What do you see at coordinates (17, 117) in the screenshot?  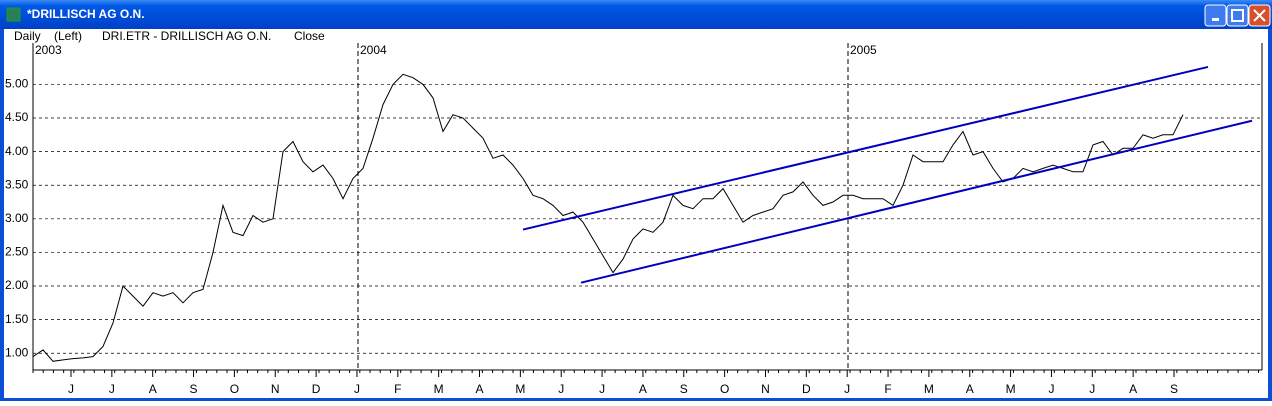 I see `y-tick-label: 4.50` at bounding box center [17, 117].